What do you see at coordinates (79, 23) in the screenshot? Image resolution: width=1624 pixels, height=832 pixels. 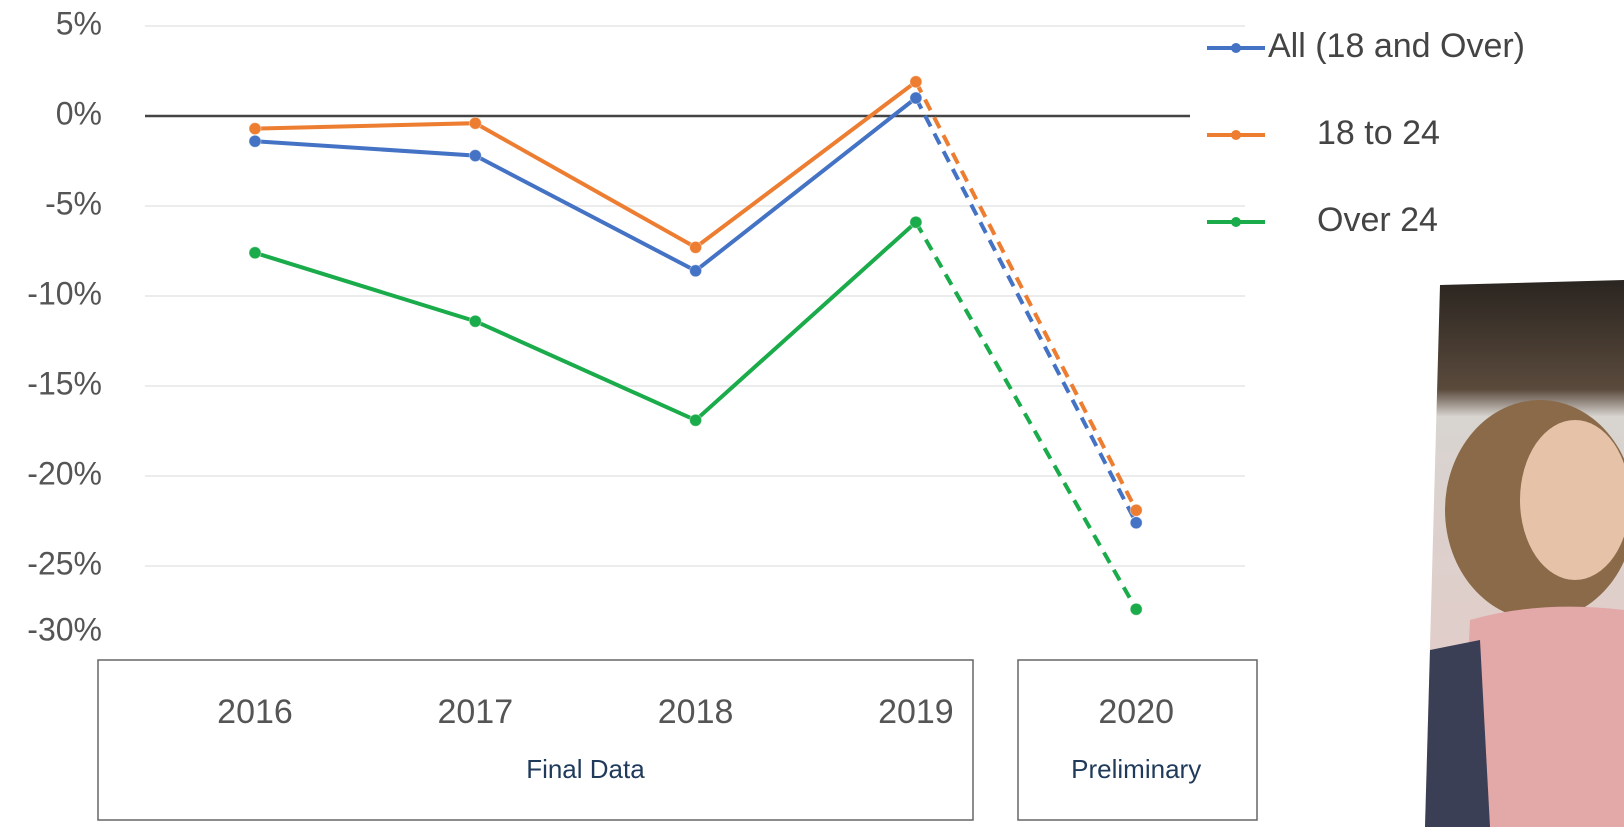 I see `y-tick-label: 5%` at bounding box center [79, 23].